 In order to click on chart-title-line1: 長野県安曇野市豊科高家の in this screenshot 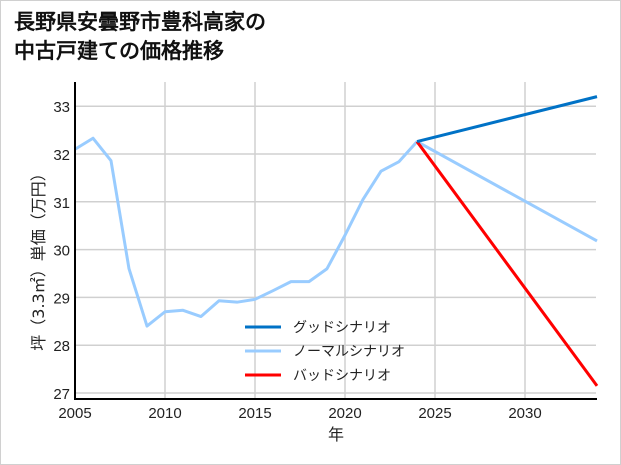, I will do `click(140, 22)`.